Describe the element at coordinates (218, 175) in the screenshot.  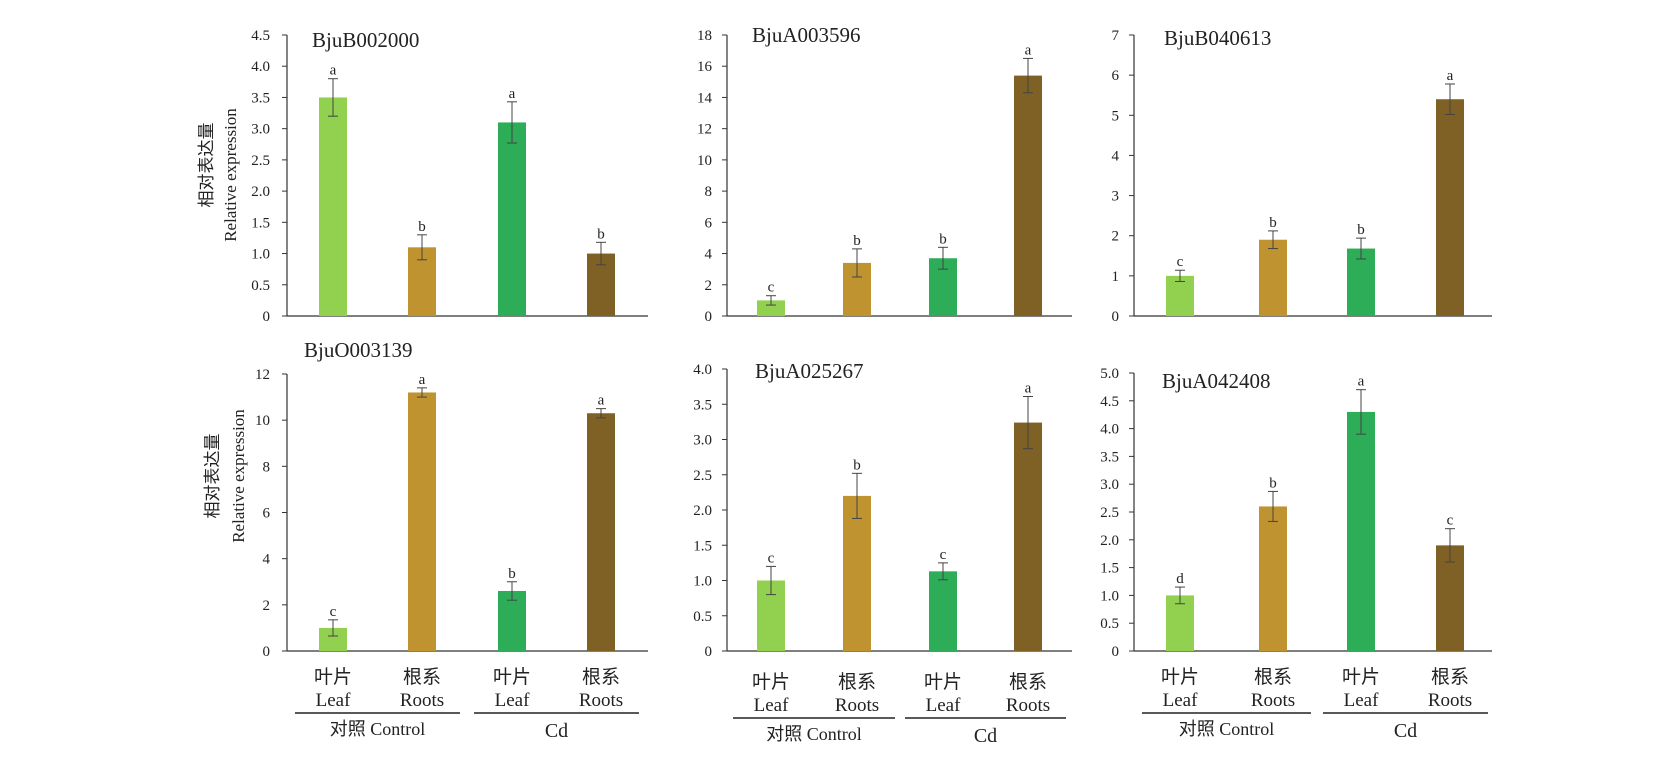
I see `y-axis-title-top: 相对表达量 Relative expression` at that location.